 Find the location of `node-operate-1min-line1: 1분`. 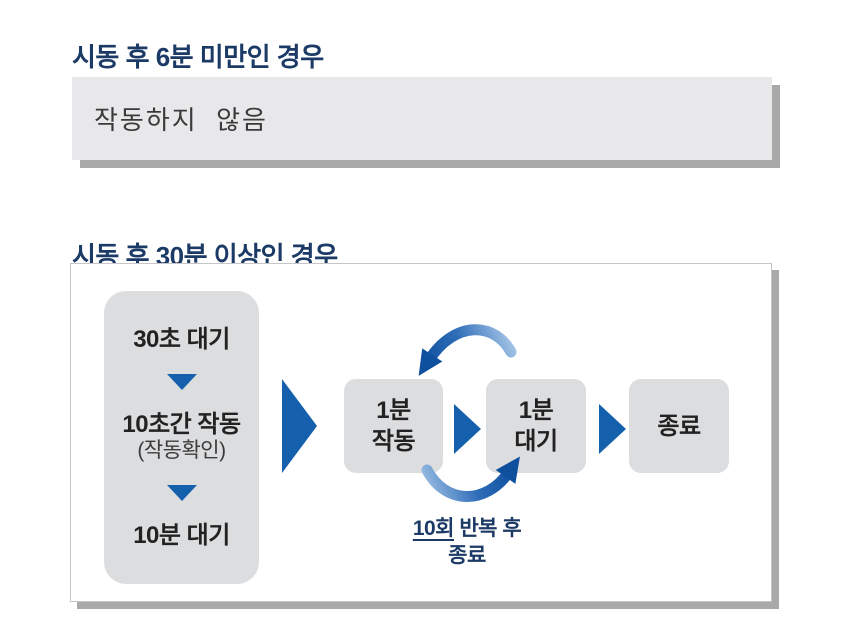

node-operate-1min-line1: 1분 is located at coordinates (393, 410).